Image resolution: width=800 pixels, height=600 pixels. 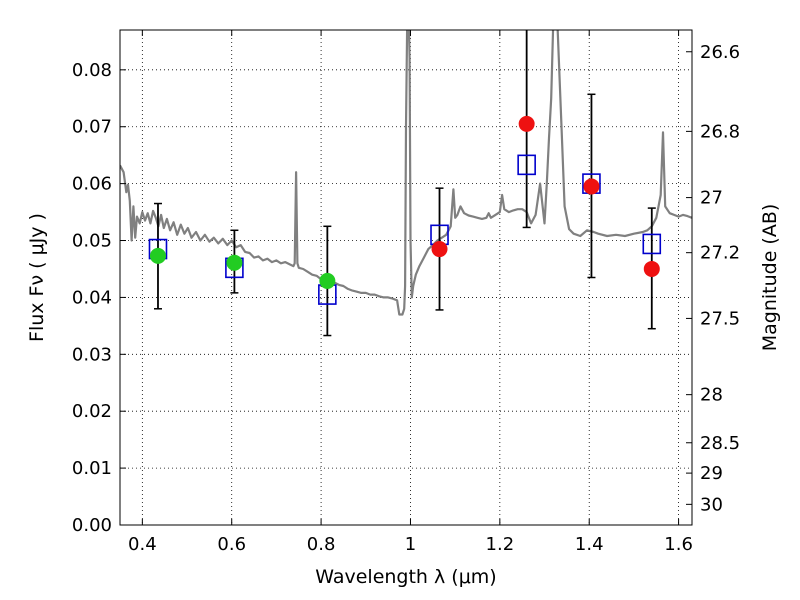 What do you see at coordinates (92, 184) in the screenshot?
I see `y-tick-label: 0.06` at bounding box center [92, 184].